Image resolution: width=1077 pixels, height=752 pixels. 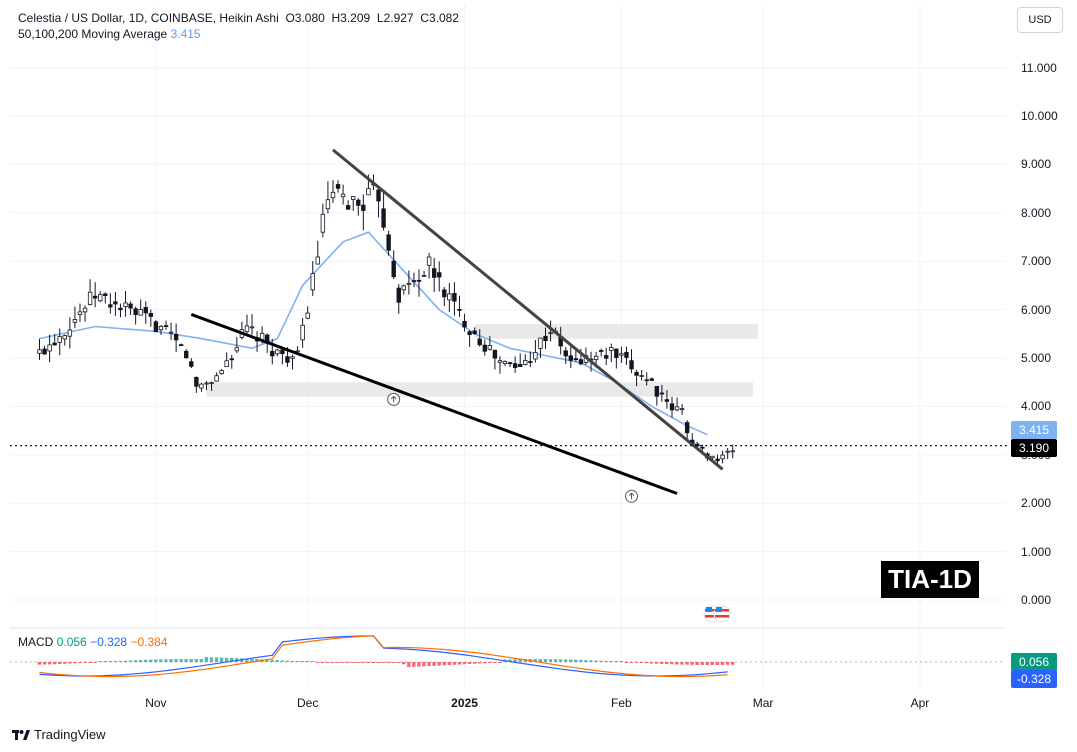 What do you see at coordinates (109, 34) in the screenshot?
I see `ma-legend: 50,100,200 Moving Average 3.415` at bounding box center [109, 34].